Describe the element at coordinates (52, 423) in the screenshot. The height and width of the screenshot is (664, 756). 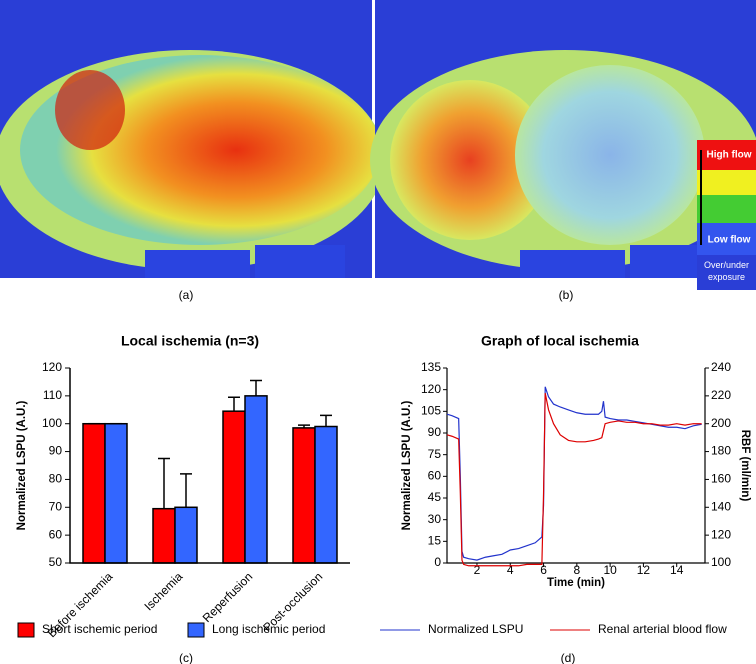
I see `y-tick-label: 100` at that location.